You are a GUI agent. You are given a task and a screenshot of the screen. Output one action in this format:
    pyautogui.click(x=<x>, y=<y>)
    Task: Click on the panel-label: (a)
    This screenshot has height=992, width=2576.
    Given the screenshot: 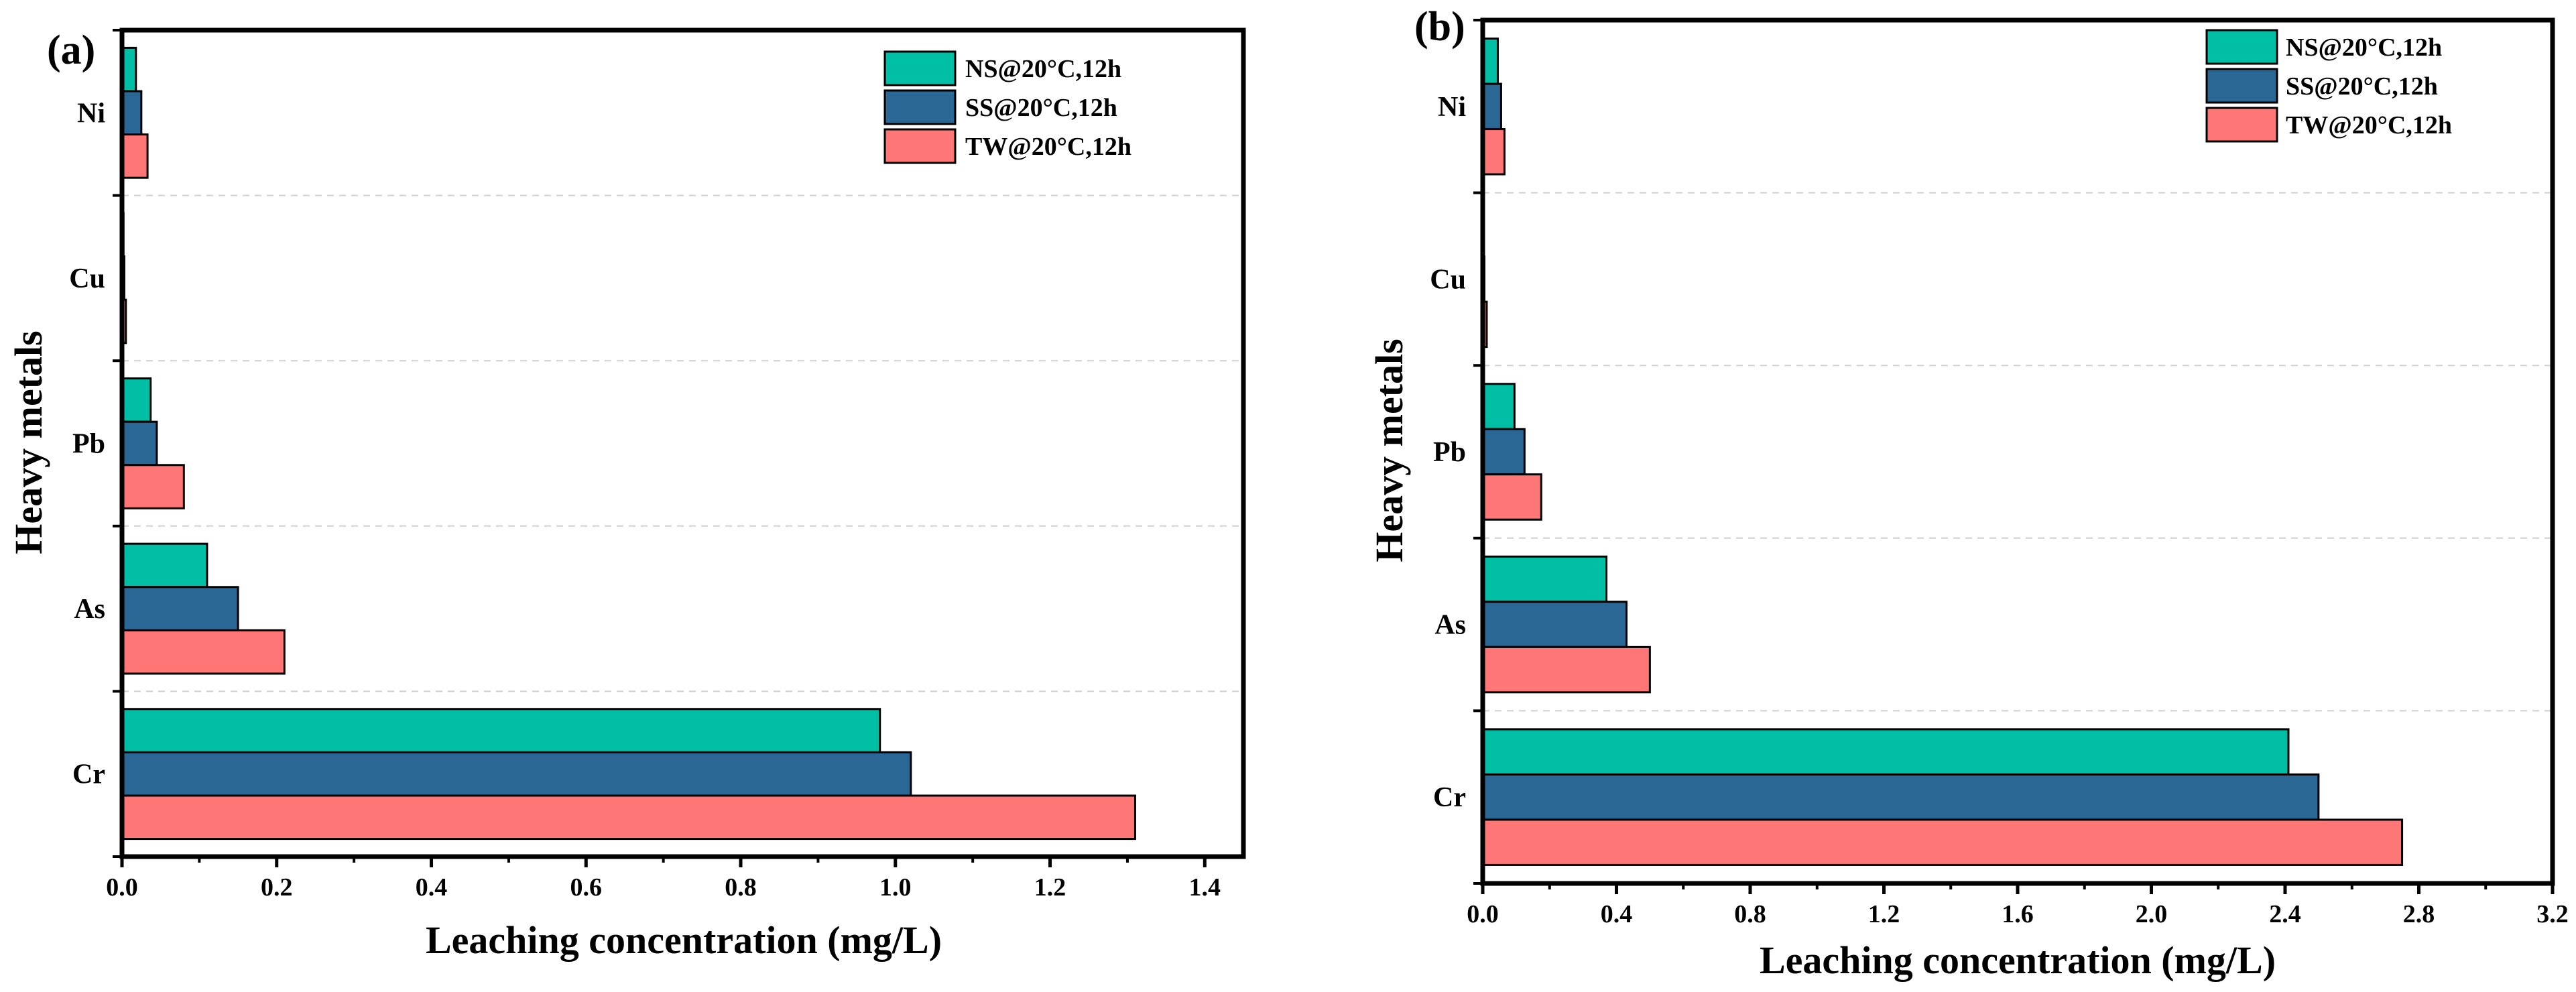 What is the action you would take?
    pyautogui.click(x=71, y=50)
    